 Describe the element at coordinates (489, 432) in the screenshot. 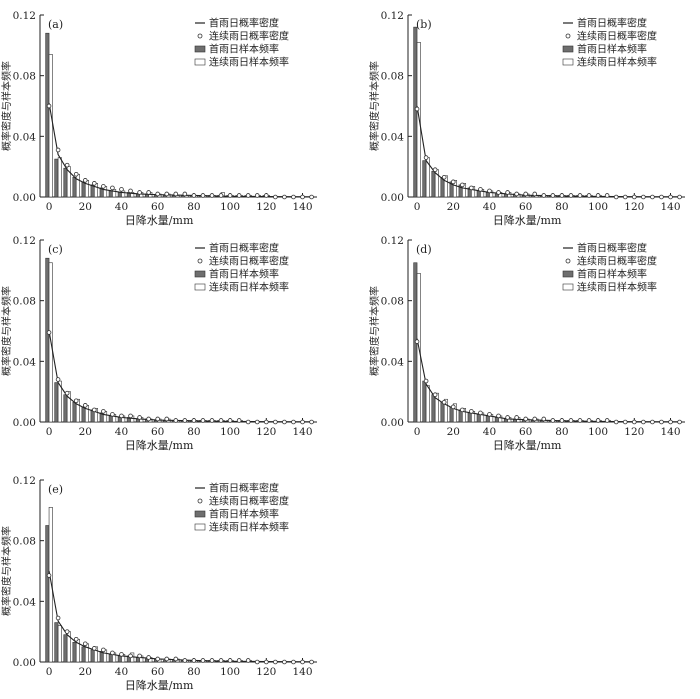

I see `x-tick-label: 40` at that location.